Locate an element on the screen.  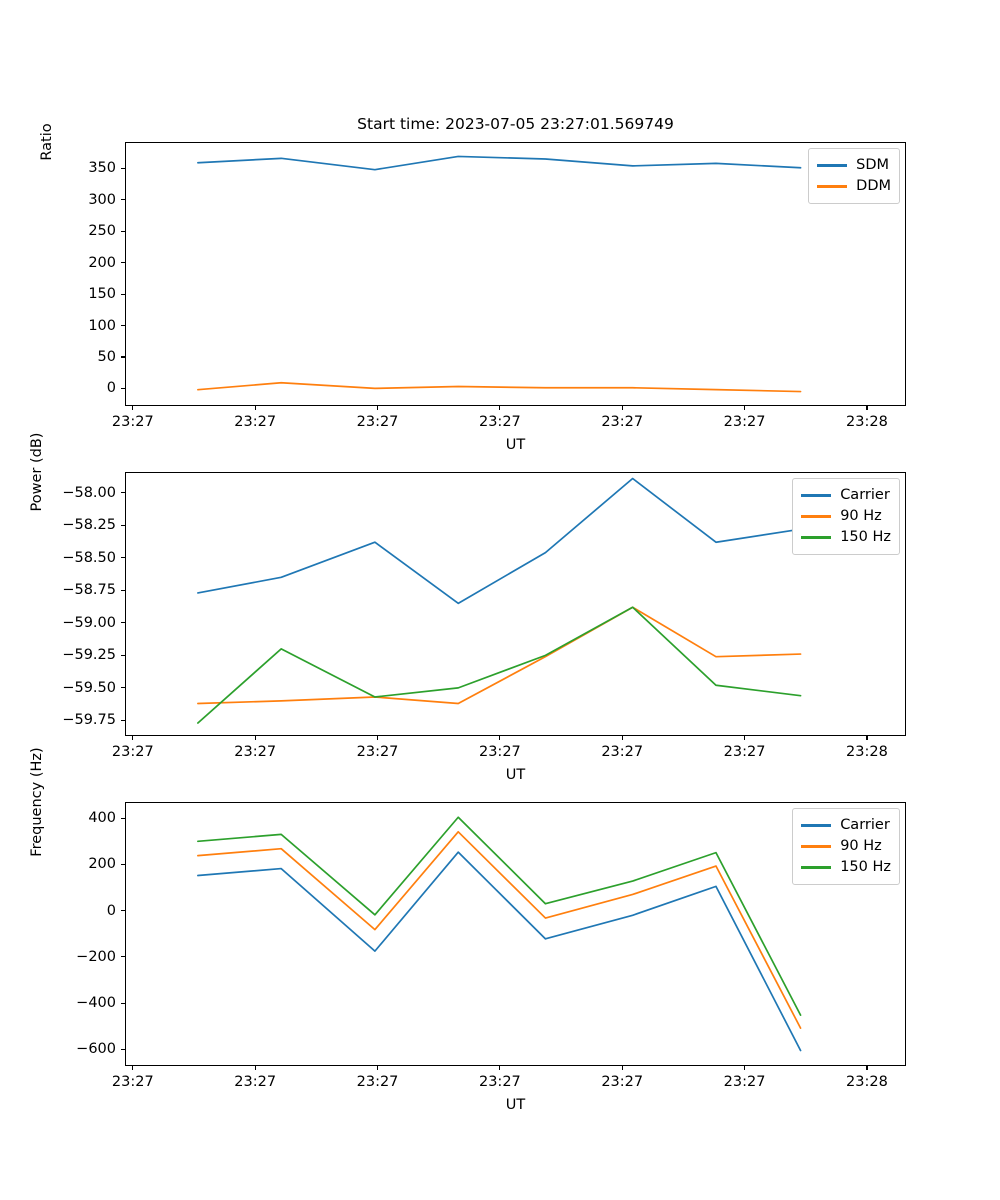
line-series-ddm is located at coordinates (499, 387).